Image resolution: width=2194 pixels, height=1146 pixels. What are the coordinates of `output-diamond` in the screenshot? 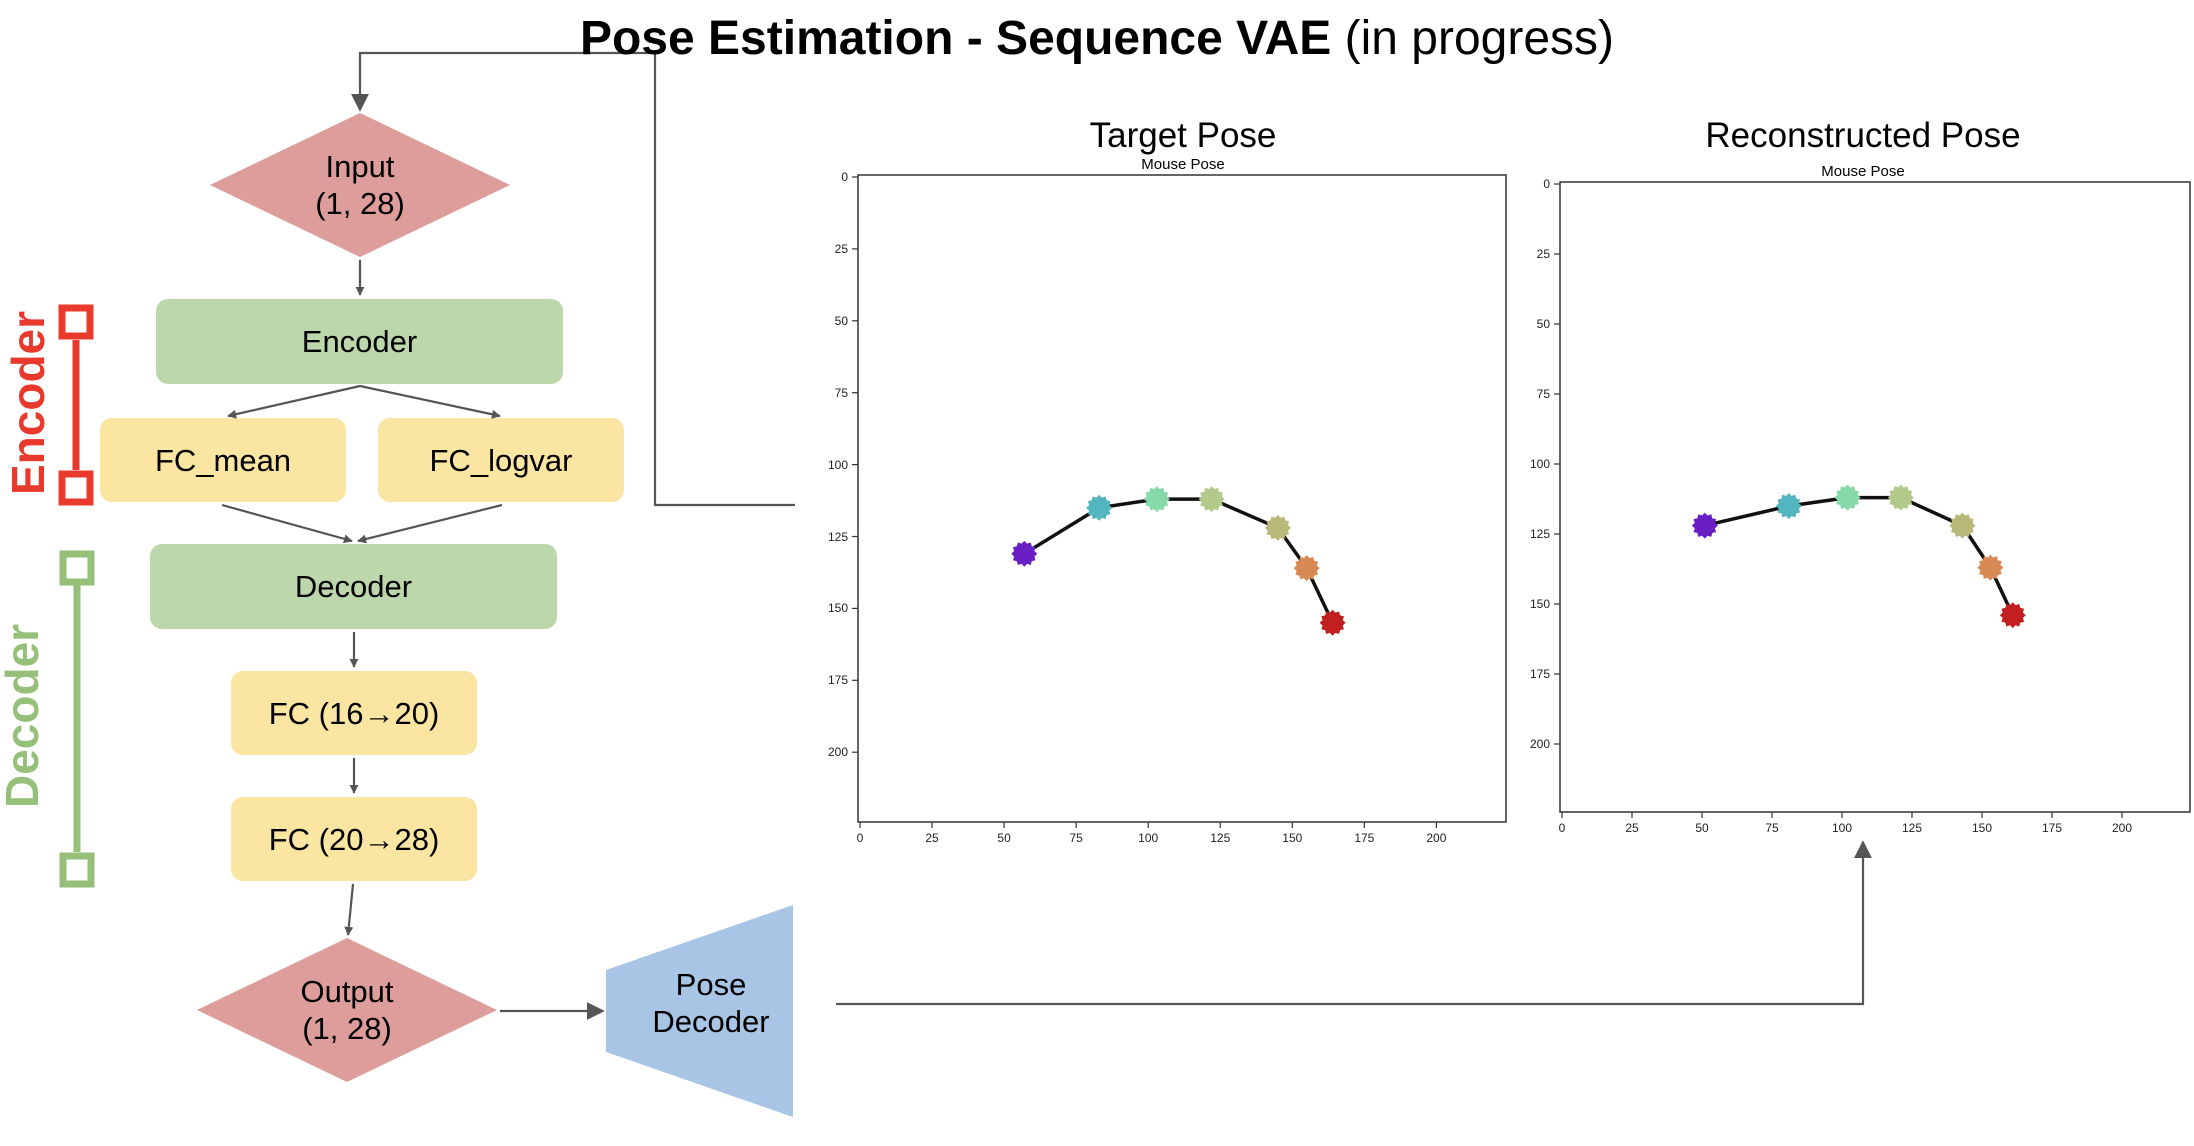 It's located at (347, 1010).